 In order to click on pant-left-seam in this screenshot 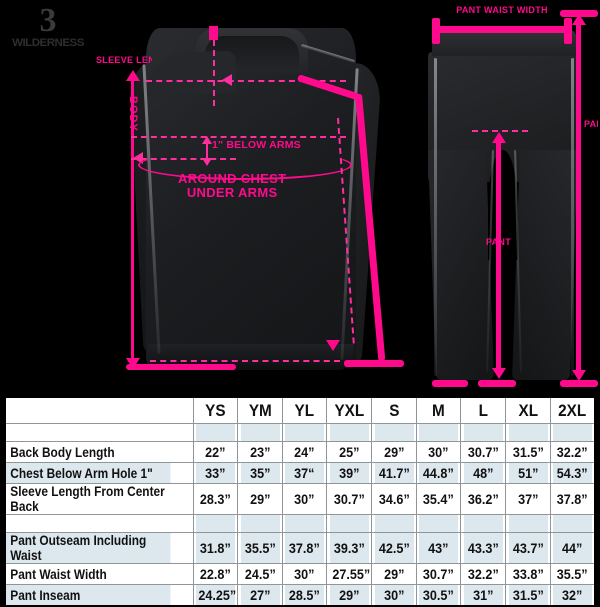, I will do `click(435, 217)`.